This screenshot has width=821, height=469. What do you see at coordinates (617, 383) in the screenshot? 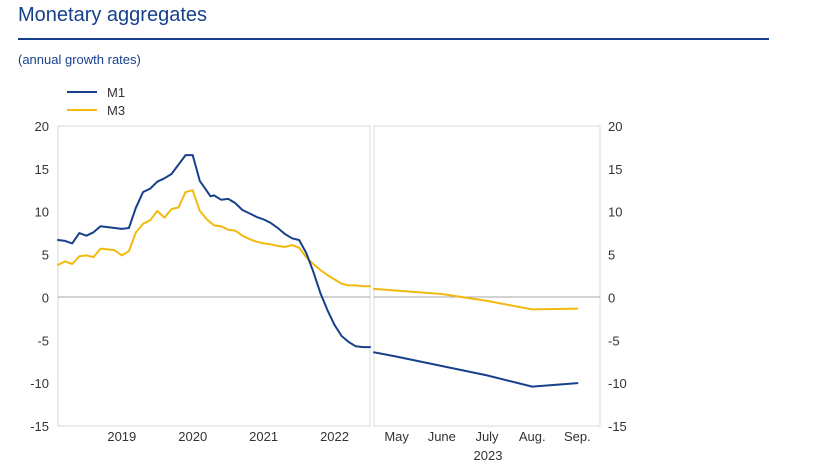
I see `y-tick-right-6: -10` at bounding box center [617, 383].